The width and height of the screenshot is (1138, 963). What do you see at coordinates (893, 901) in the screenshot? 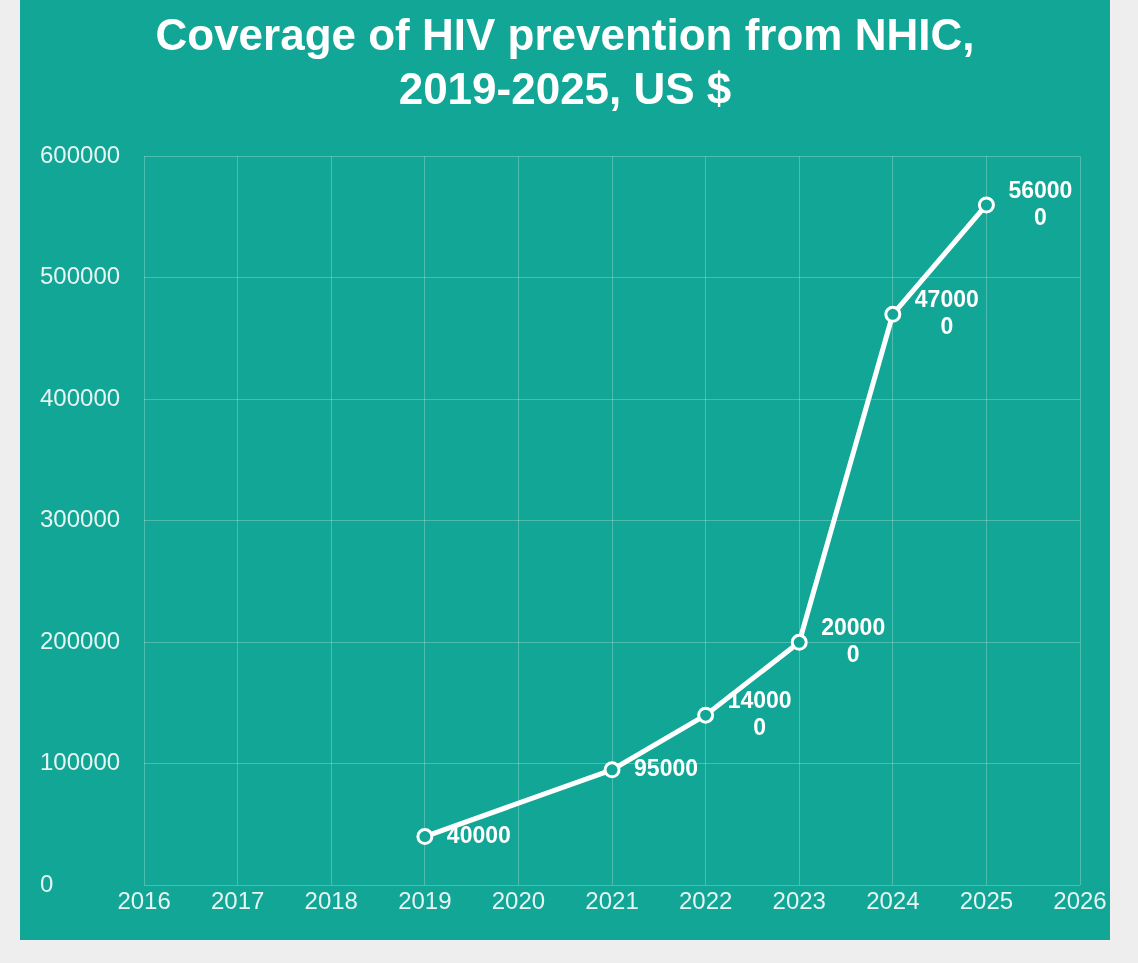
I see `x-tick-label: 2024` at bounding box center [893, 901].